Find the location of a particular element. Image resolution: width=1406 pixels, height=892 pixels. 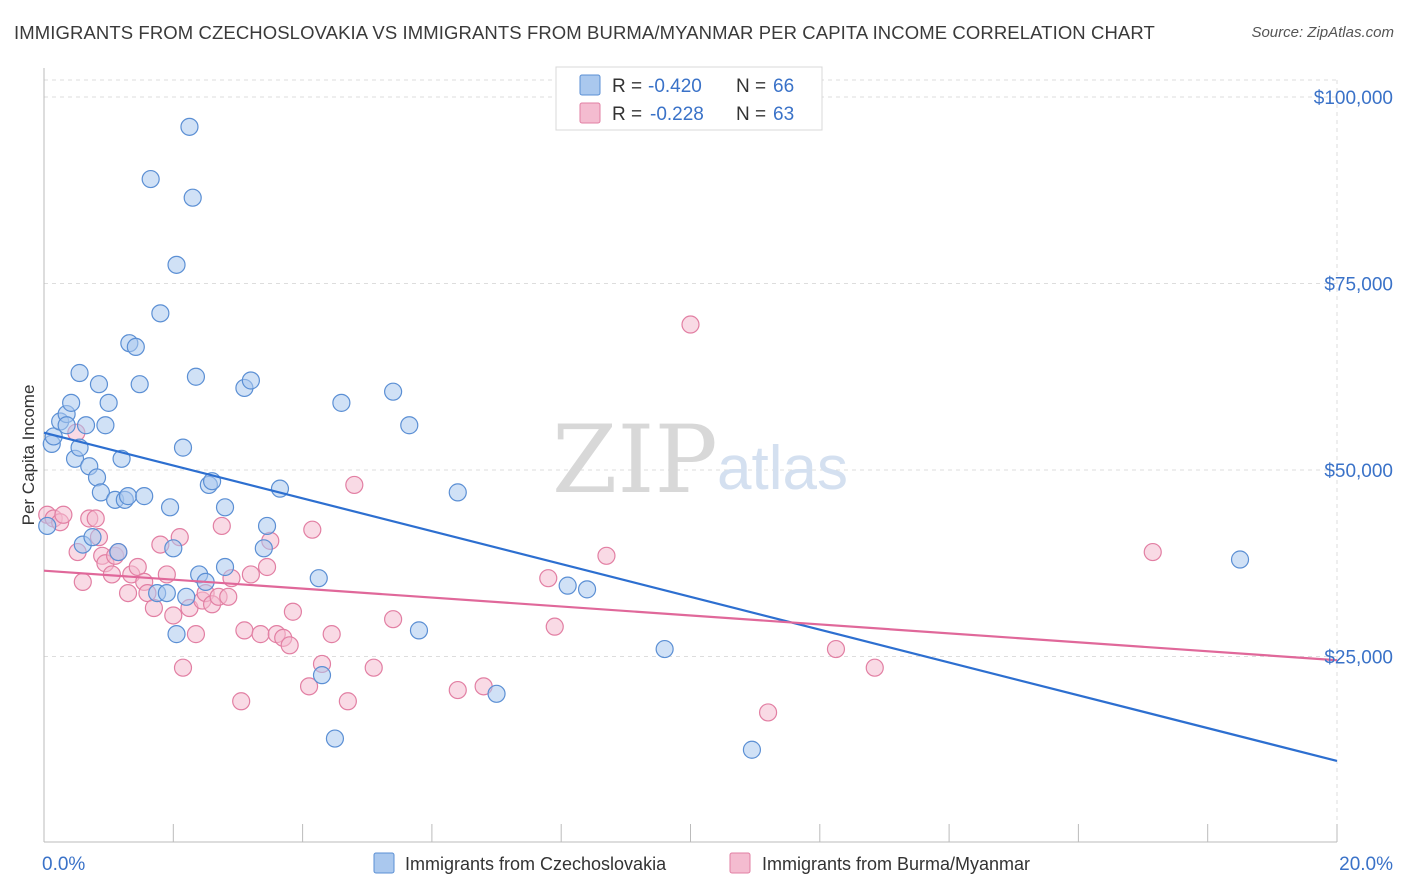

trend-line-burma is located at coordinates (690, 615).